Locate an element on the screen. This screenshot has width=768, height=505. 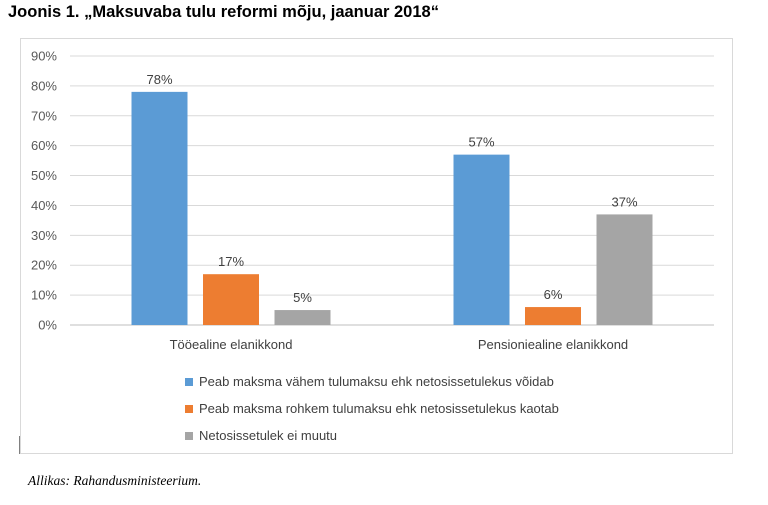
source-note: Allikas: Rahandusministeerium. is located at coordinates (115, 480).